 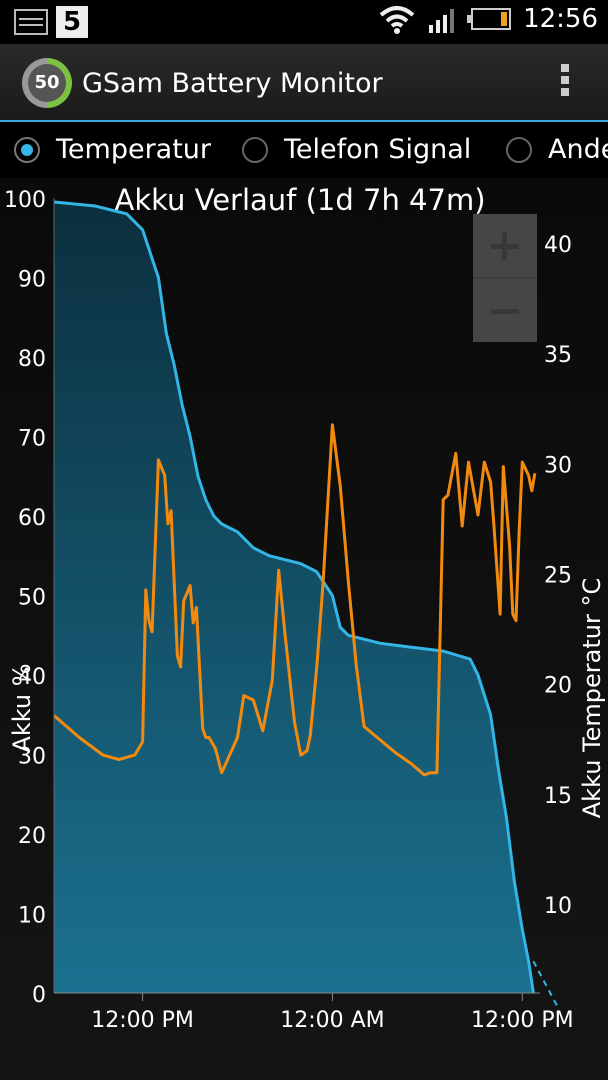 I want to click on y-tick-label: 30, so click(x=32, y=757).